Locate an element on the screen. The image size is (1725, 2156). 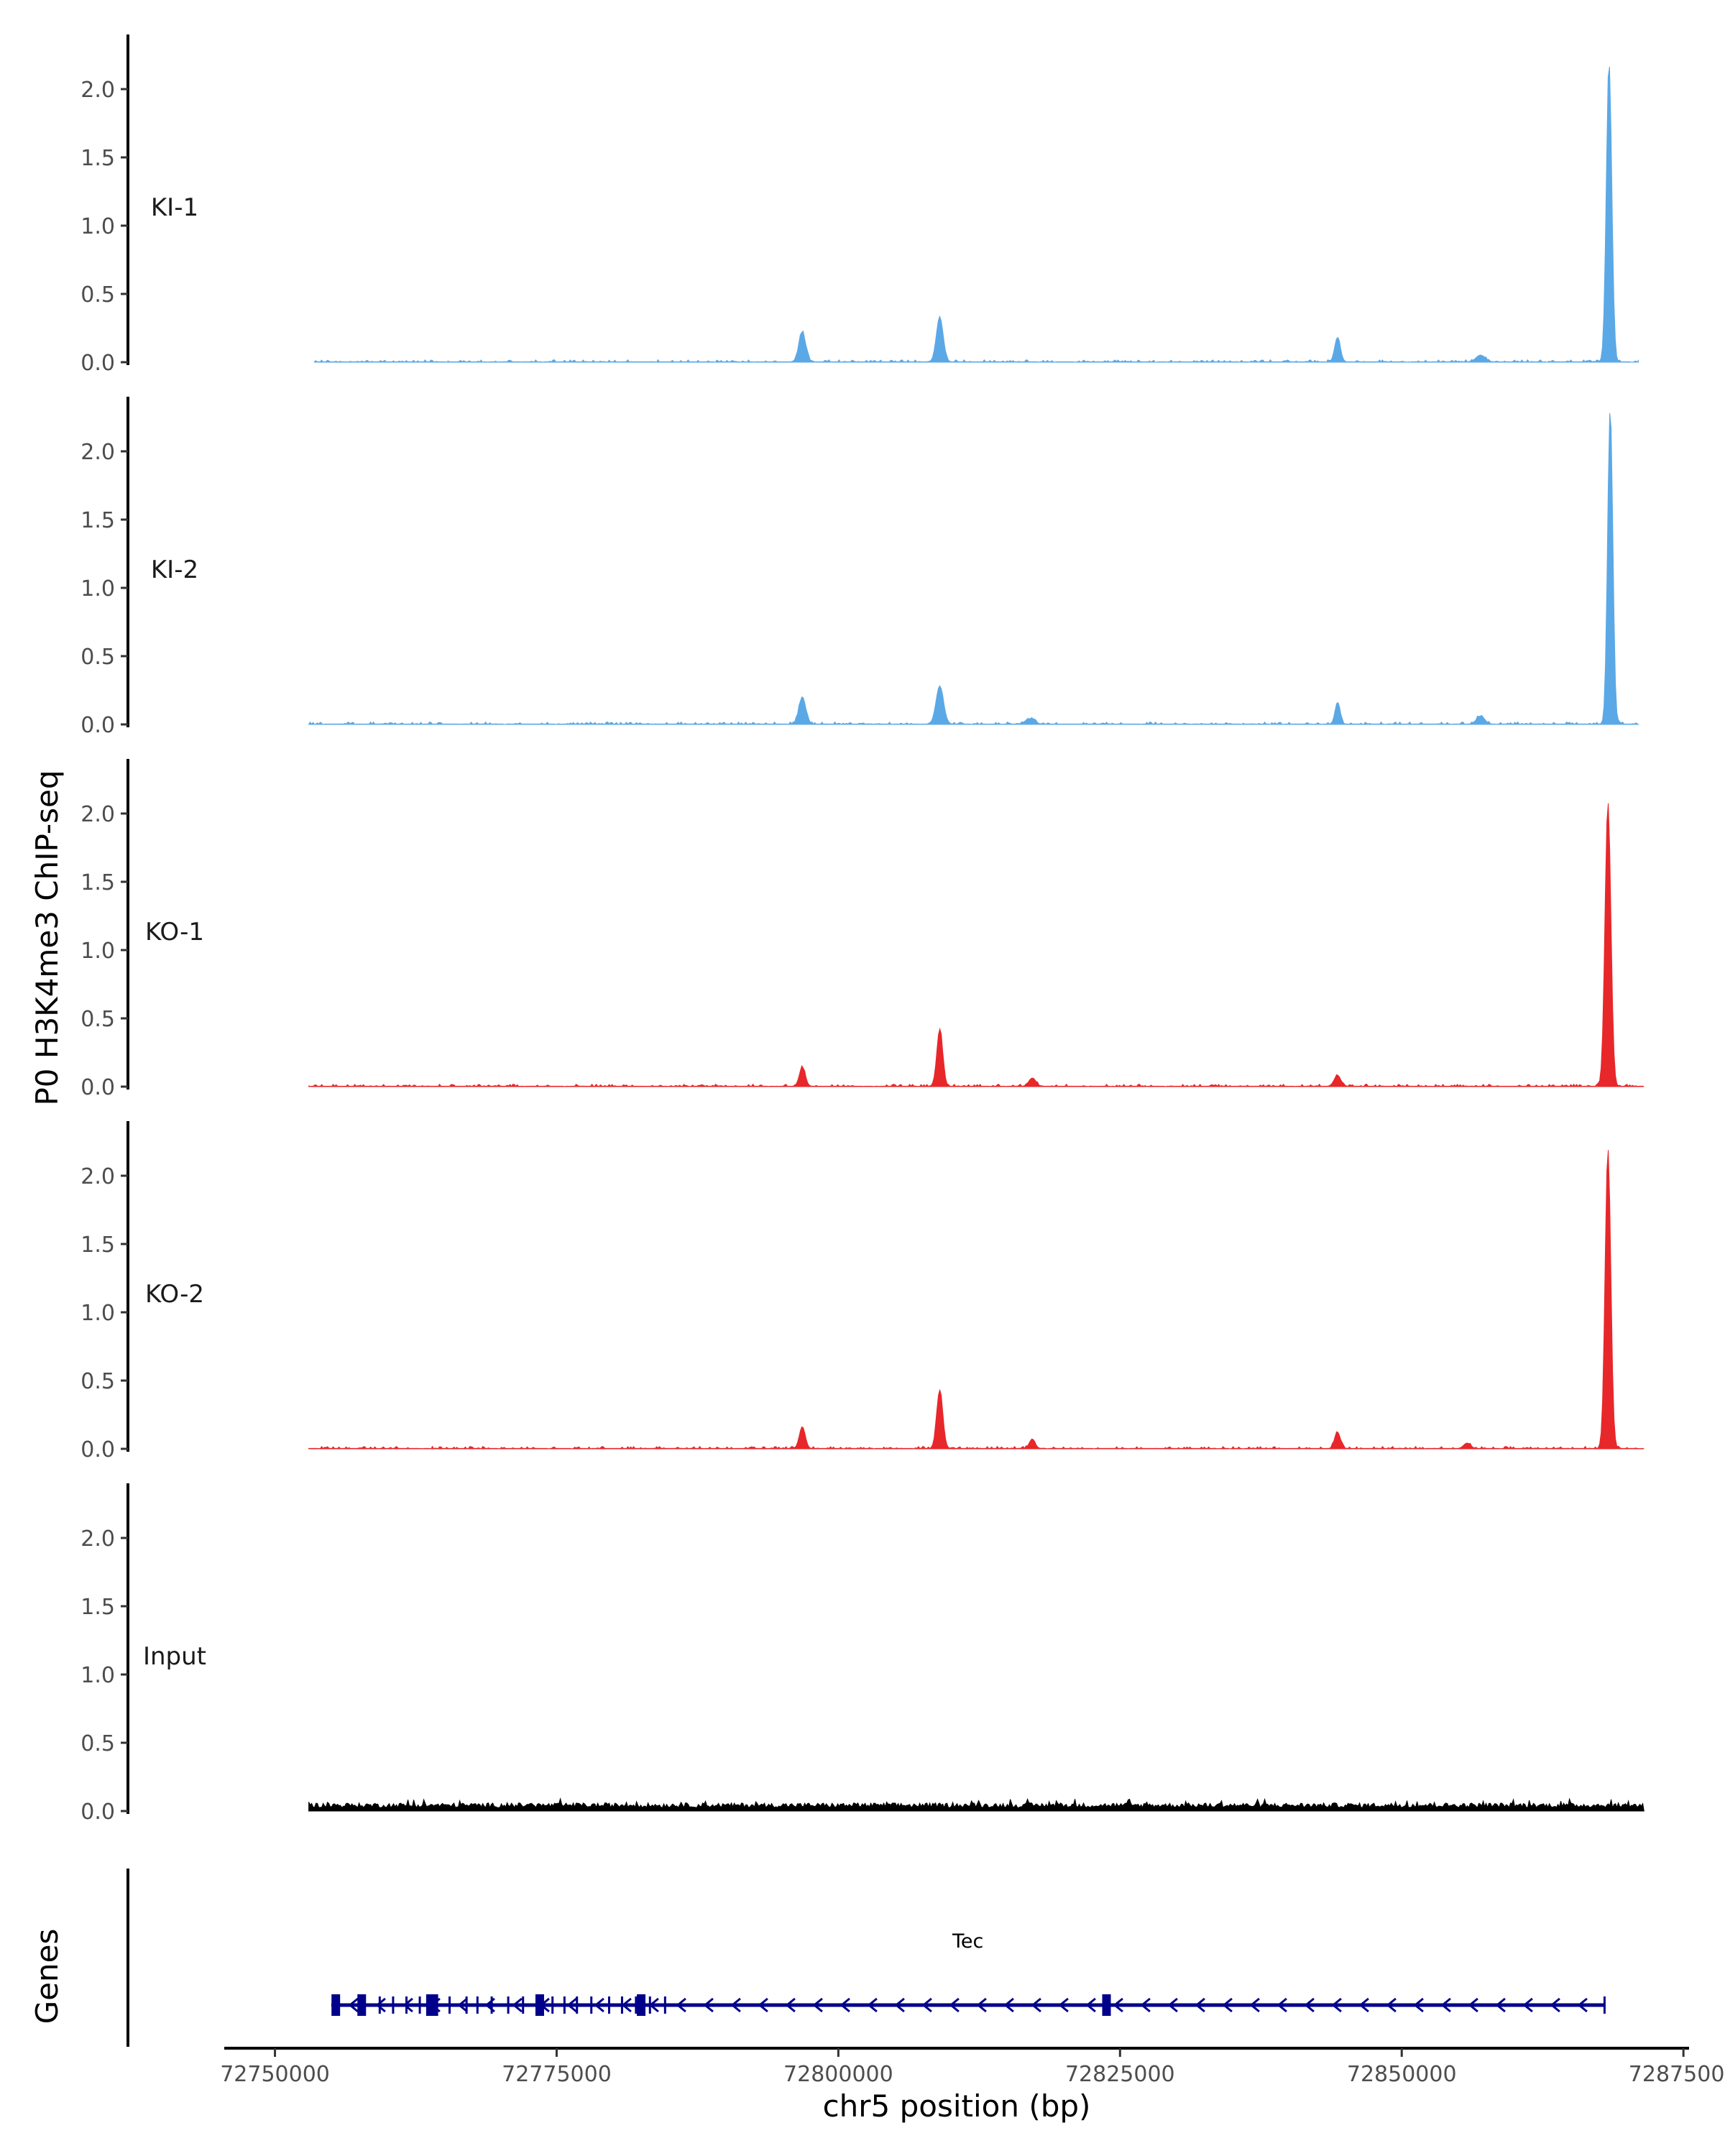
track-ko-2: 0.0 0.5 1.0 1.5 2.0 KO-2 is located at coordinates (862, 1291).